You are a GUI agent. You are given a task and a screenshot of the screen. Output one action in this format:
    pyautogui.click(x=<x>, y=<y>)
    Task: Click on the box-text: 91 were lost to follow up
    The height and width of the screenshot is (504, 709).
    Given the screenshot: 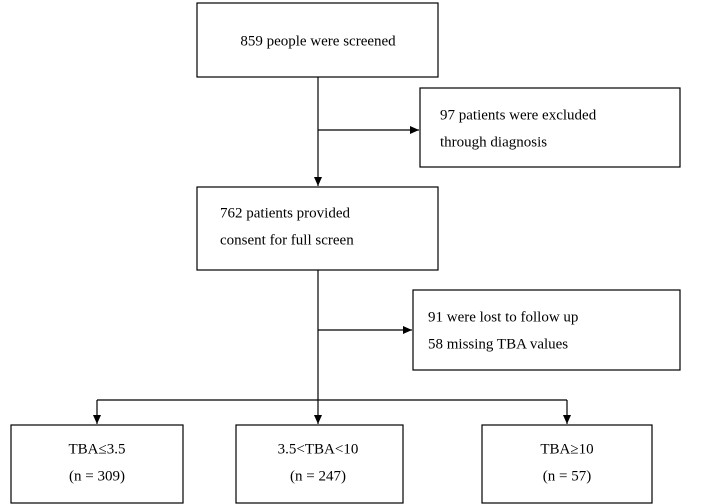 What is the action you would take?
    pyautogui.click(x=503, y=317)
    